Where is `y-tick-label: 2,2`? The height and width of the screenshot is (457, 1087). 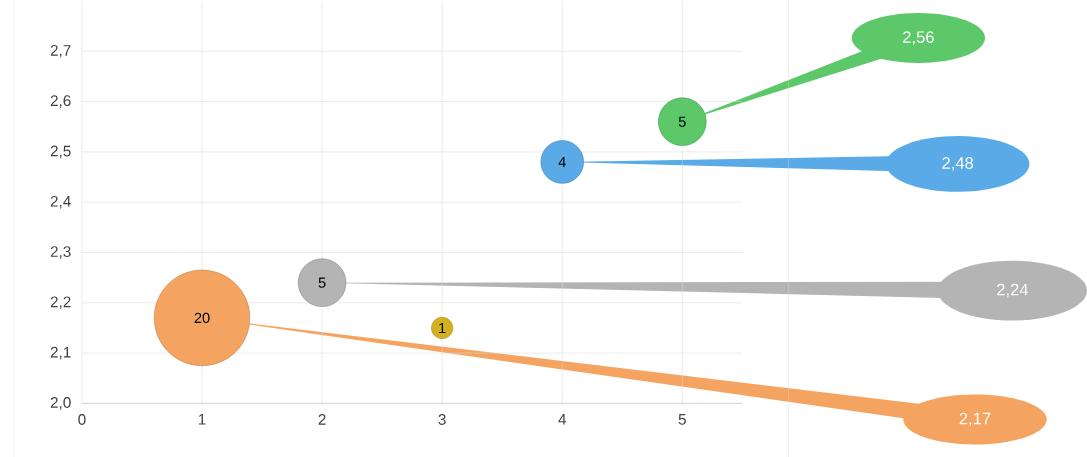 y-tick-label: 2,2 is located at coordinates (60, 303).